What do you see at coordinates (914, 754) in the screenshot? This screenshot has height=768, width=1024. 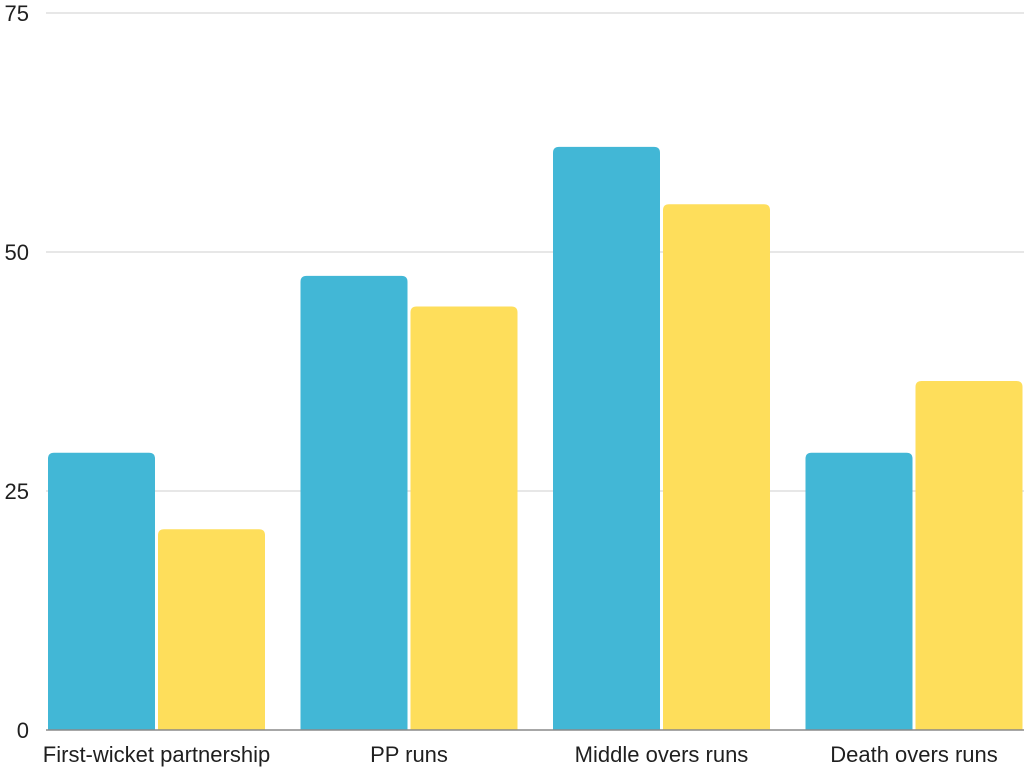 I see `x-tick-label-4: Death overs runs` at bounding box center [914, 754].